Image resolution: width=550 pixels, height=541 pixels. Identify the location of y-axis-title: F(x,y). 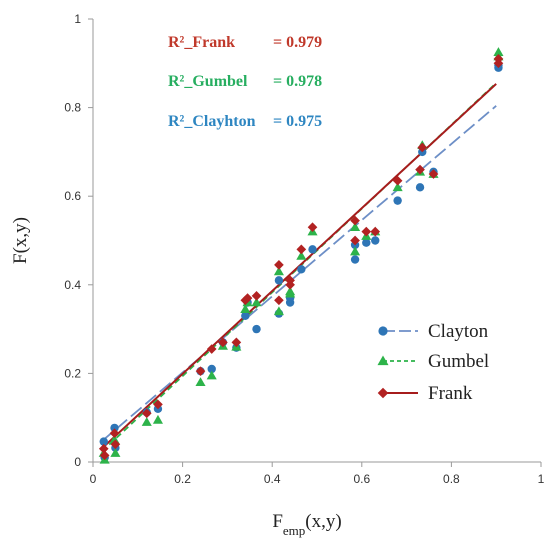
(20, 240).